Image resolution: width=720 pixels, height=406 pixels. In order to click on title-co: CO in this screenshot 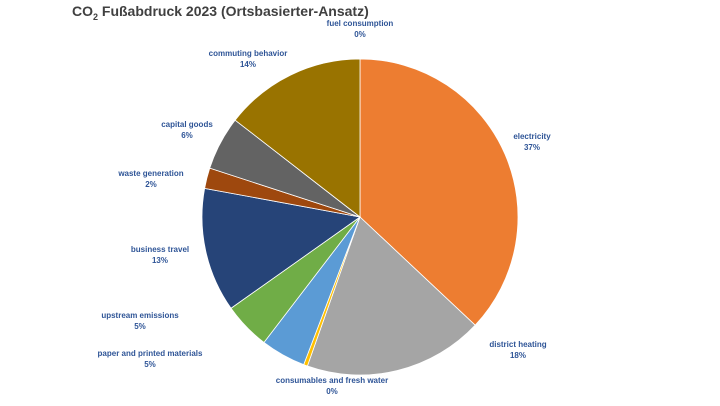, I will do `click(82, 11)`.